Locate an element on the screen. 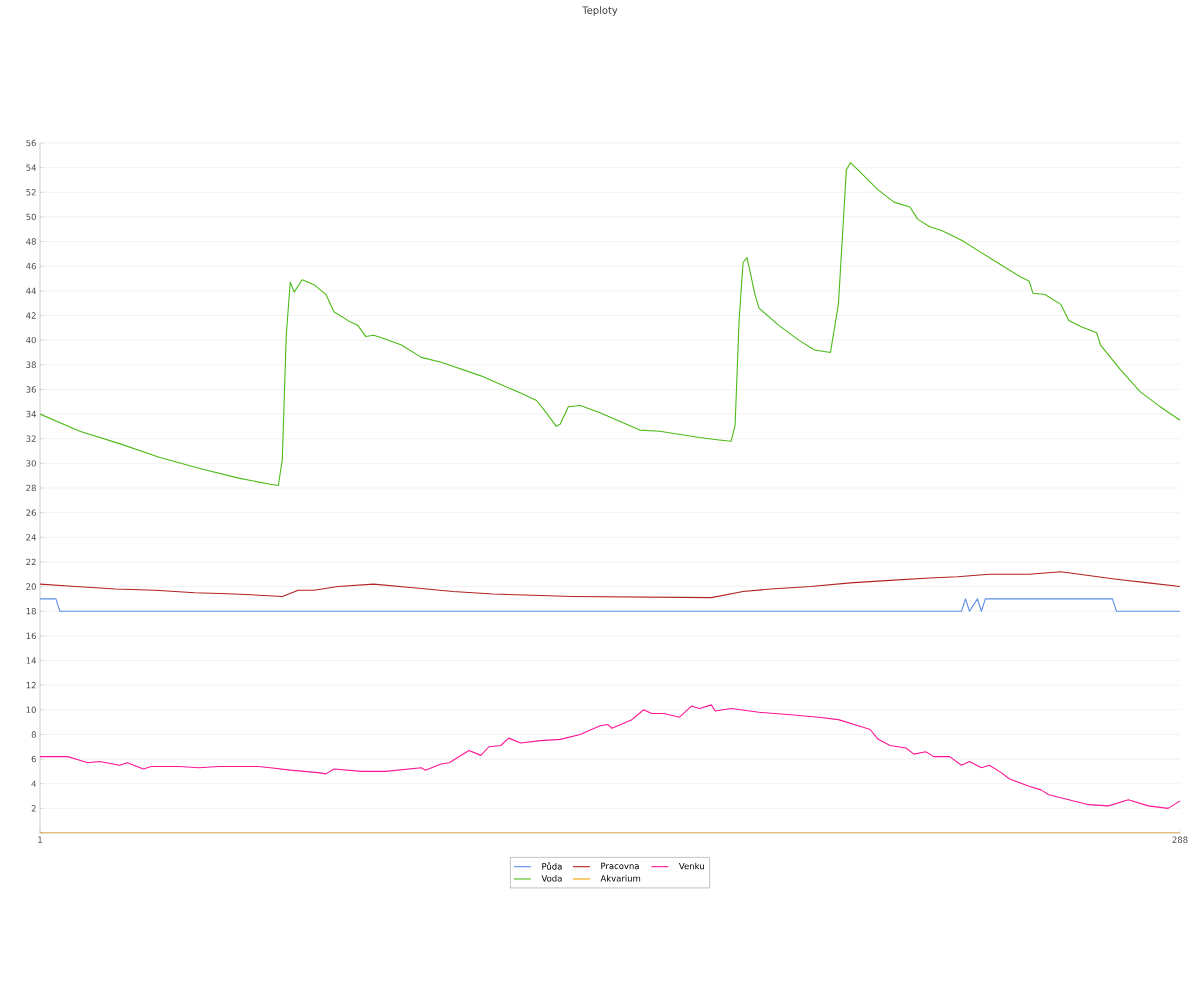  y-tick-label: 16 is located at coordinates (31, 636).